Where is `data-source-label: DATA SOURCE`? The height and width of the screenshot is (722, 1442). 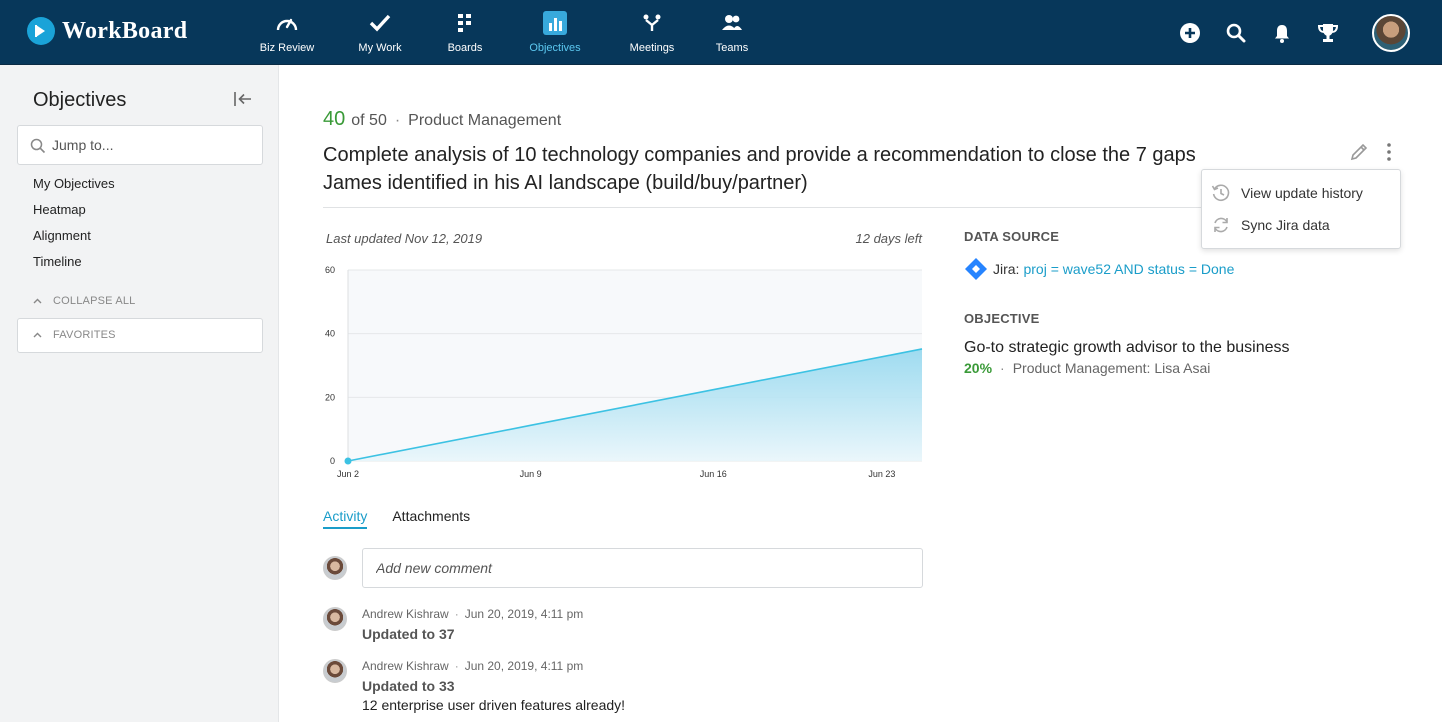 data-source-label: DATA SOURCE is located at coordinates (1012, 236).